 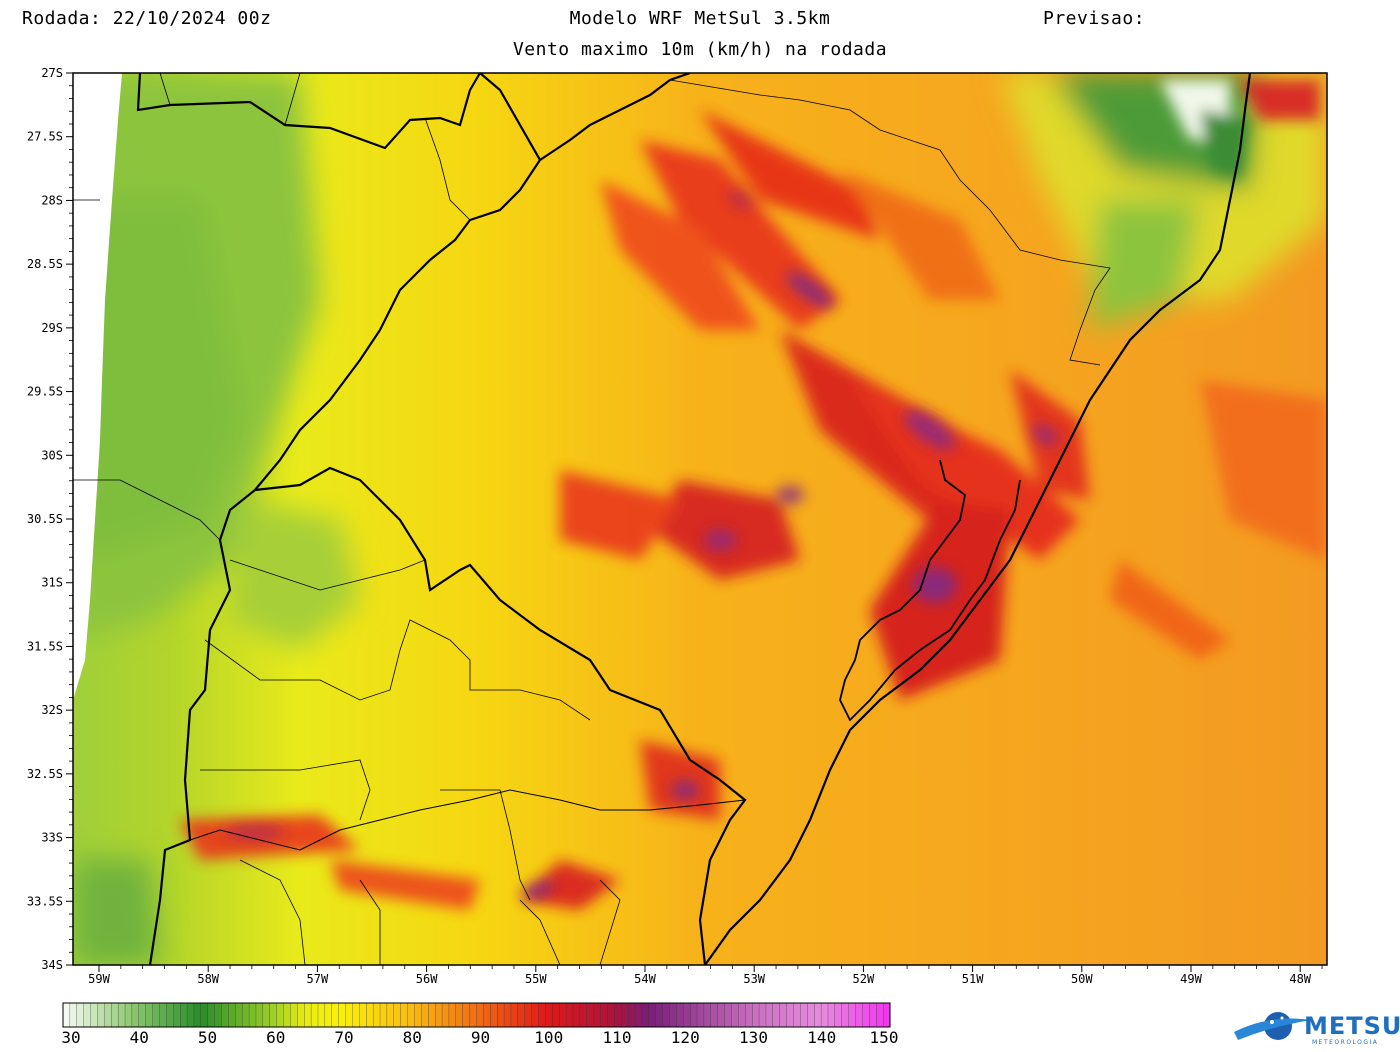 What do you see at coordinates (207, 1037) in the screenshot?
I see `colorbar-label: 50` at bounding box center [207, 1037].